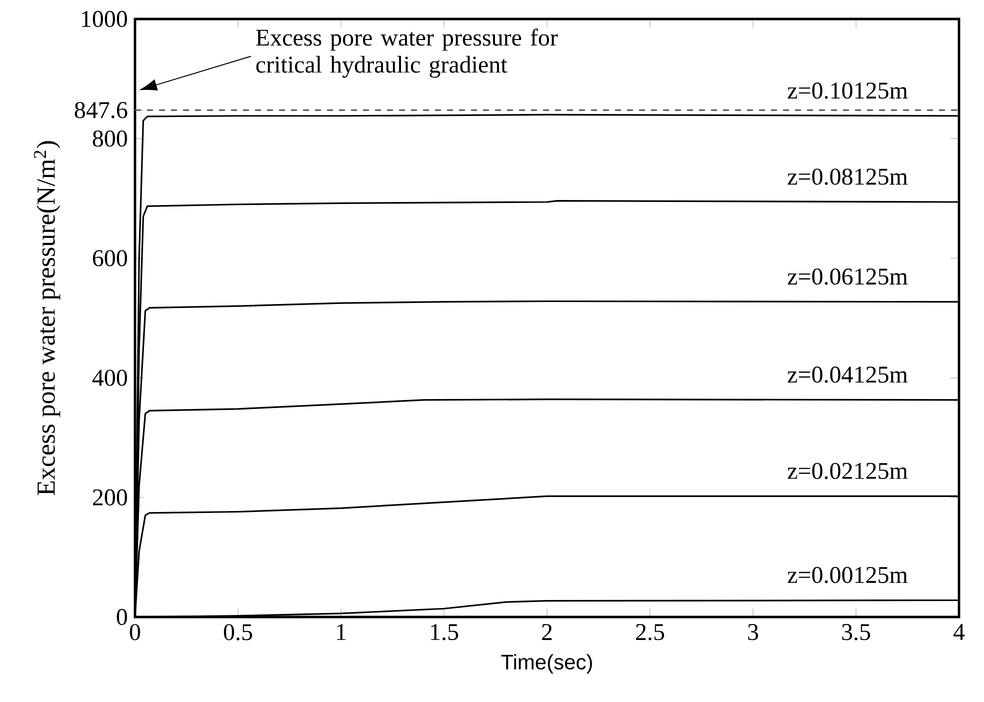 The height and width of the screenshot is (702, 984). Describe the element at coordinates (848, 90) in the screenshot. I see `series-label: z=0.10125m` at that location.